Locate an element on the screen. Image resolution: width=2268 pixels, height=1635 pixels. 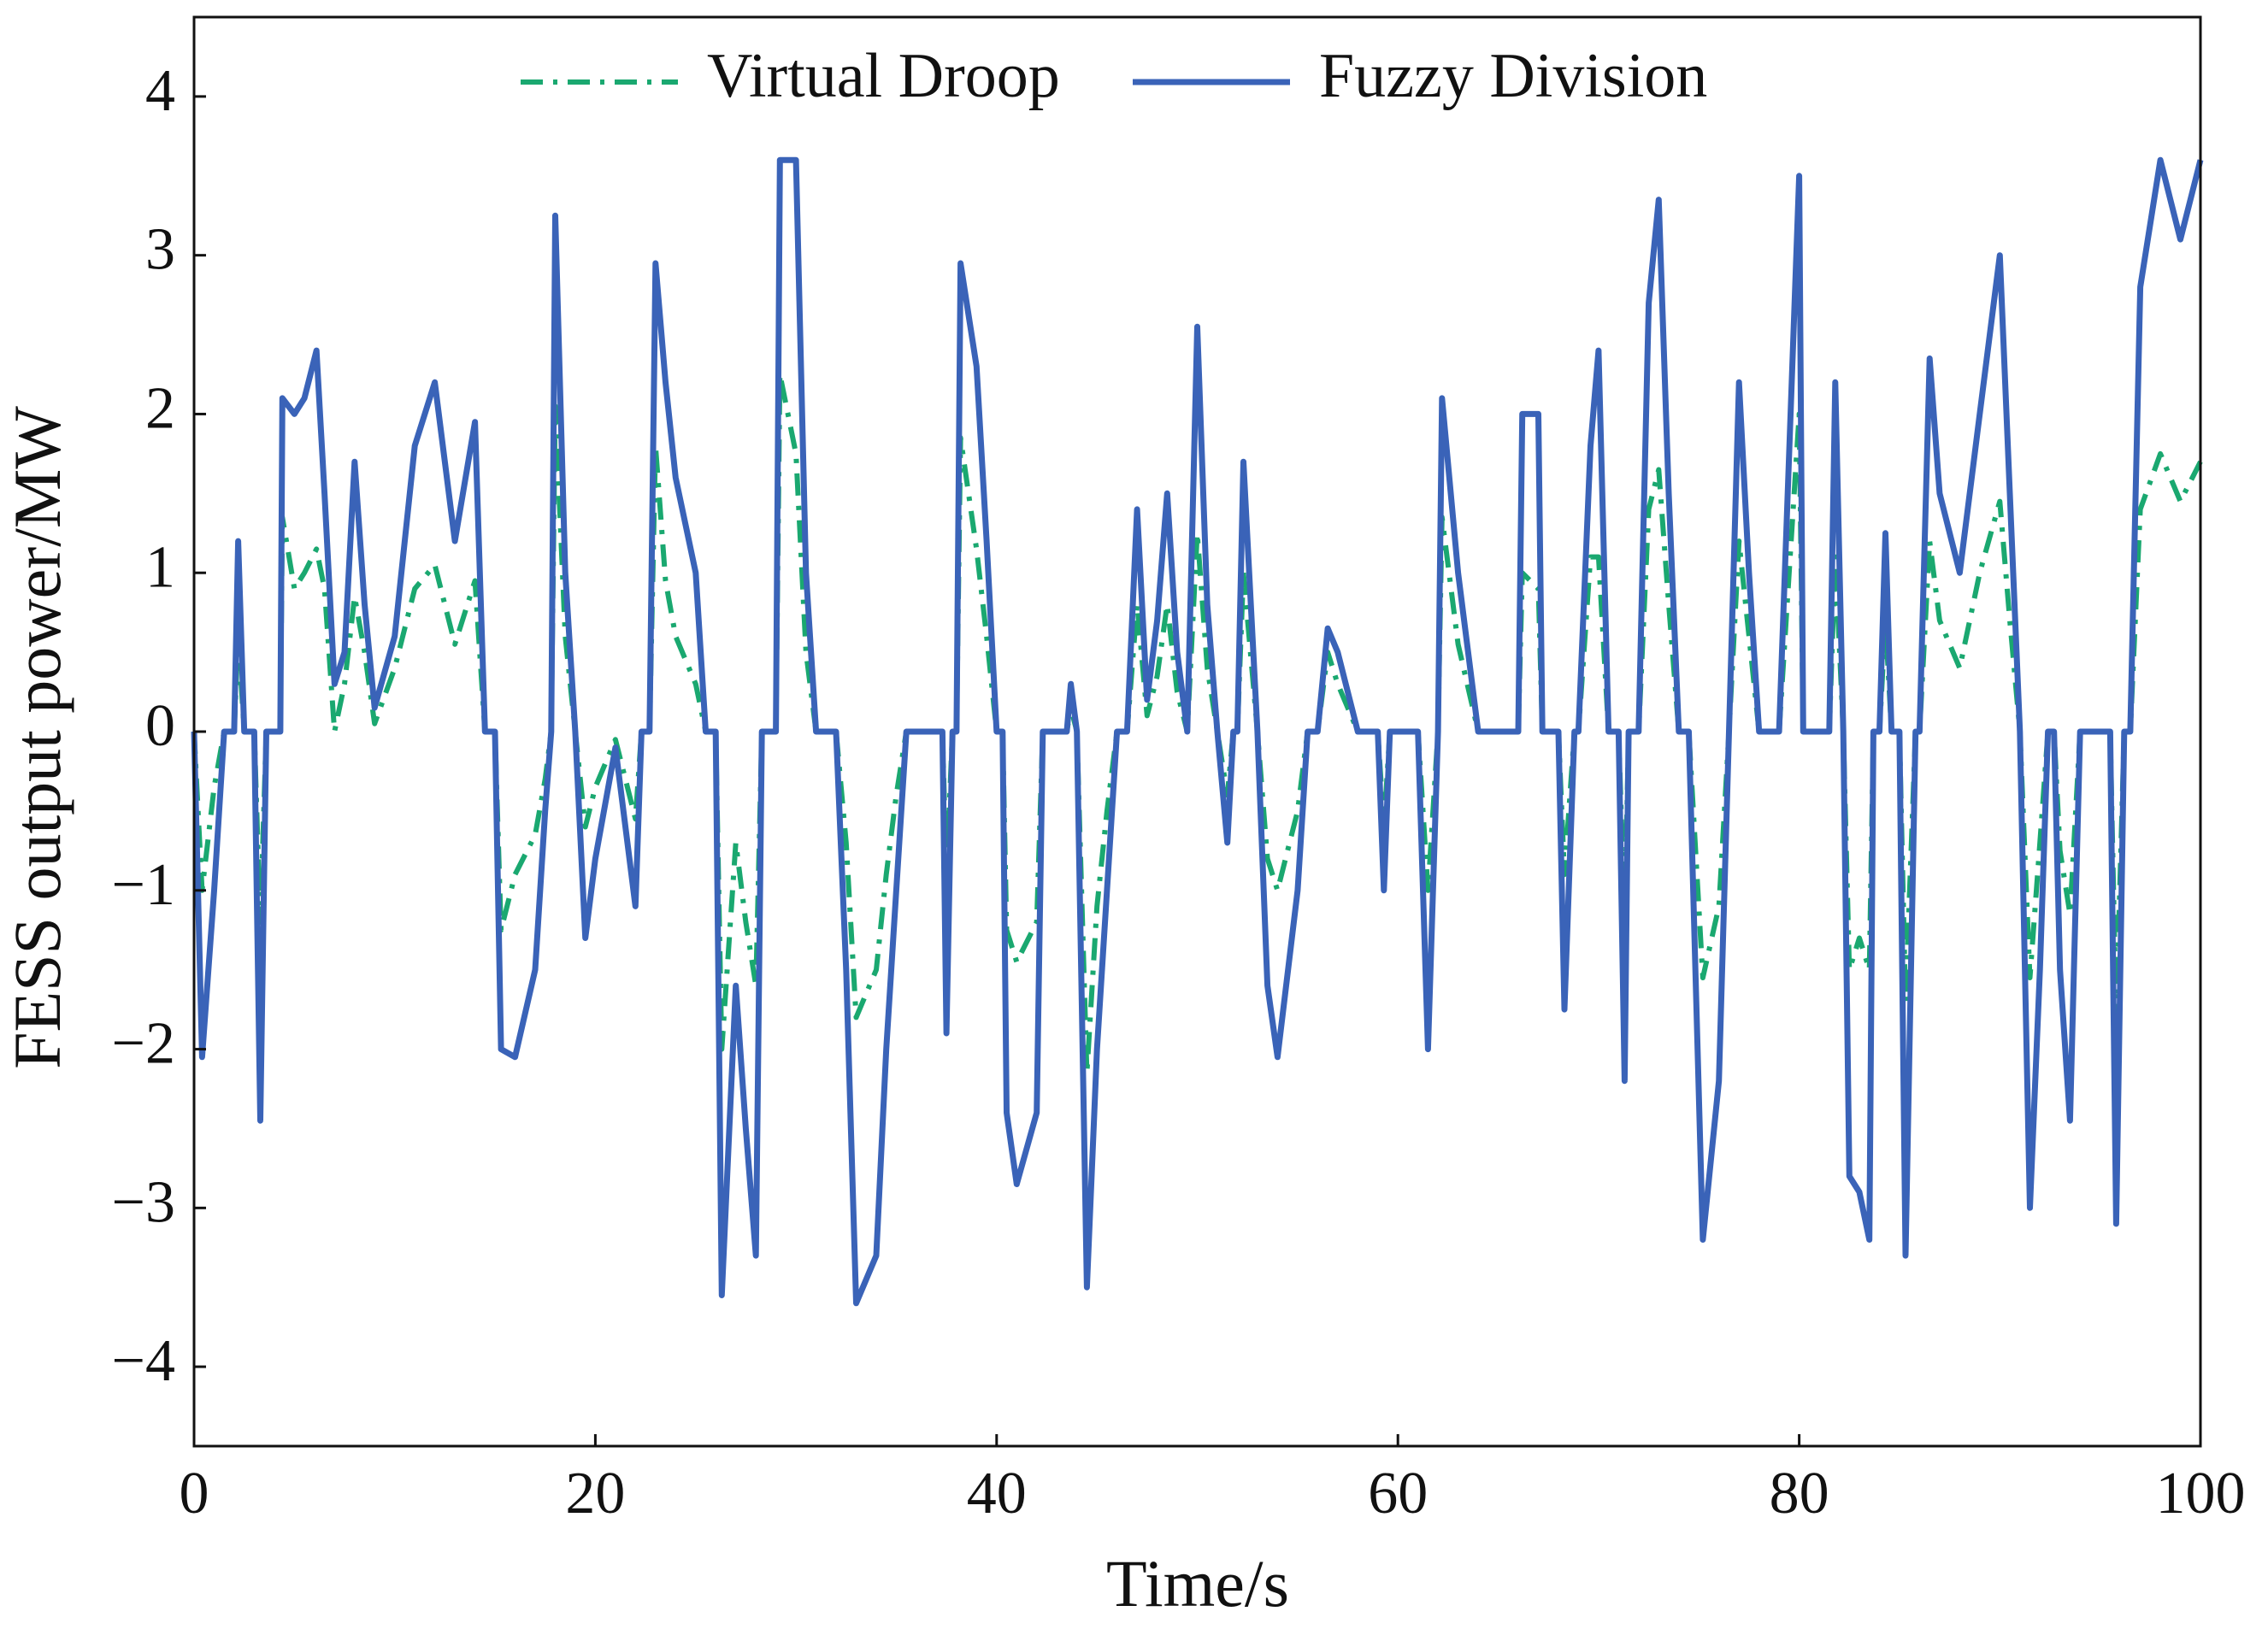
x-tick-label: 60 is located at coordinates (1398, 1493).